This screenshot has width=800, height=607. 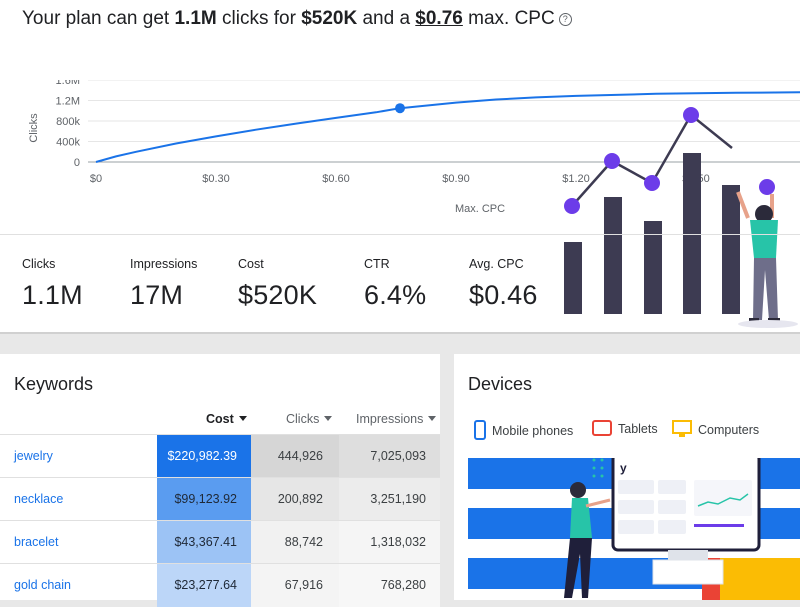 What do you see at coordinates (638, 428) in the screenshot?
I see `legend-label: Tablets` at bounding box center [638, 428].